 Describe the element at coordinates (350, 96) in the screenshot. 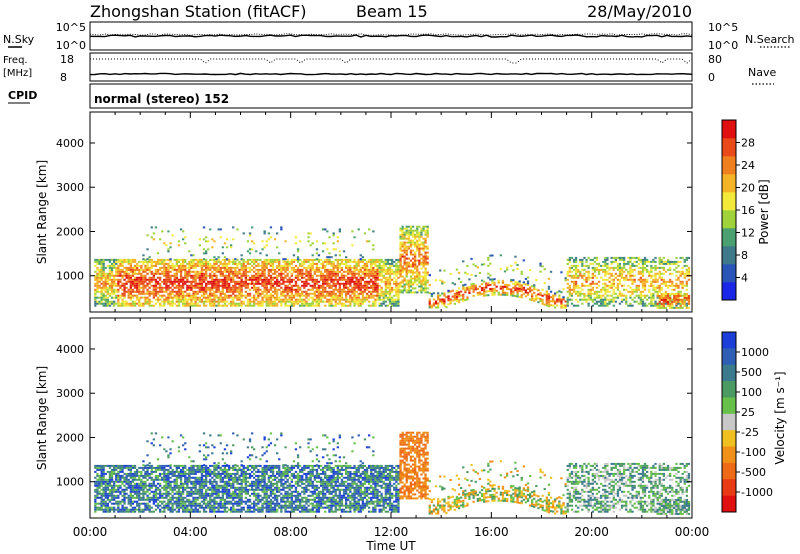

I see `cpid-panel: CPID normal (stereo) 152` at that location.